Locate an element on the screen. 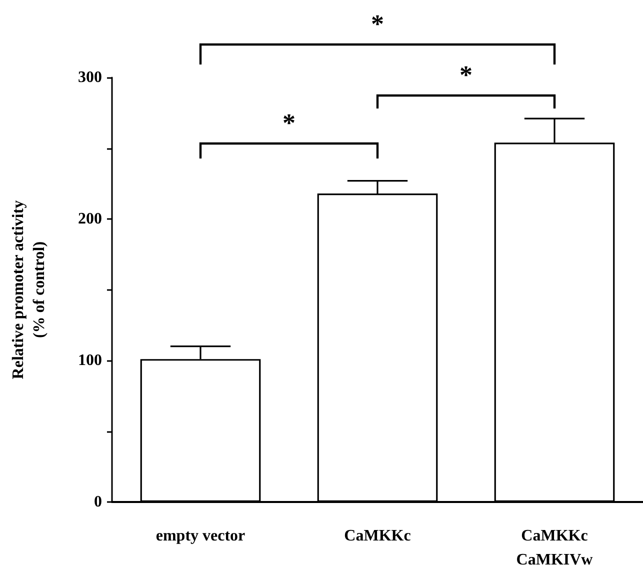  x-tick-label: CaMKKc CaMKIVw is located at coordinates (555, 548).